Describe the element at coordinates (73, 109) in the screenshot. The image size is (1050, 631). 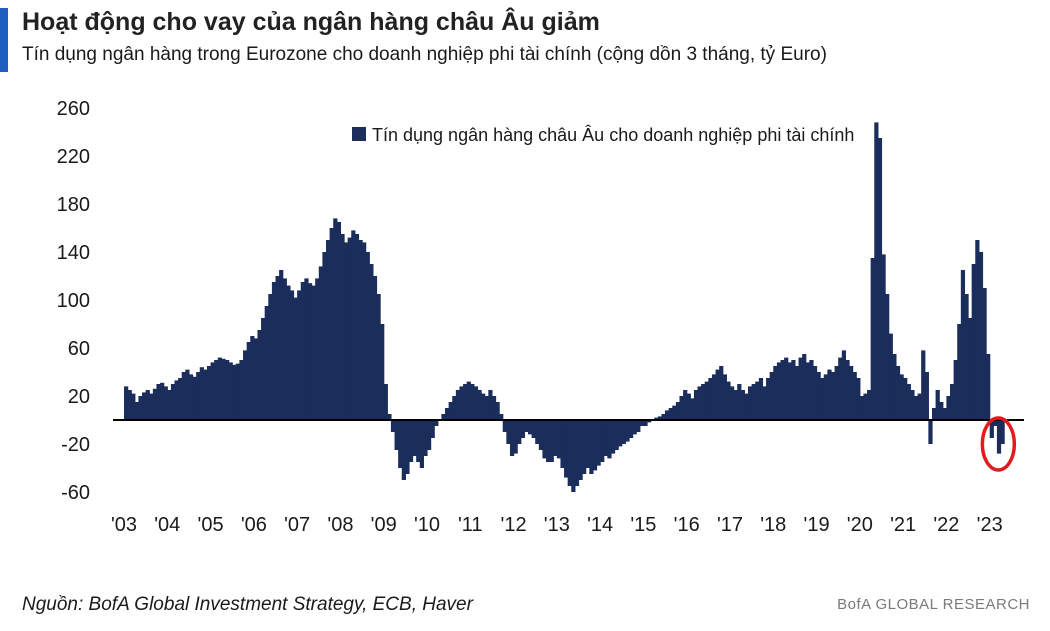
I see `y-tick-label: 260` at that location.